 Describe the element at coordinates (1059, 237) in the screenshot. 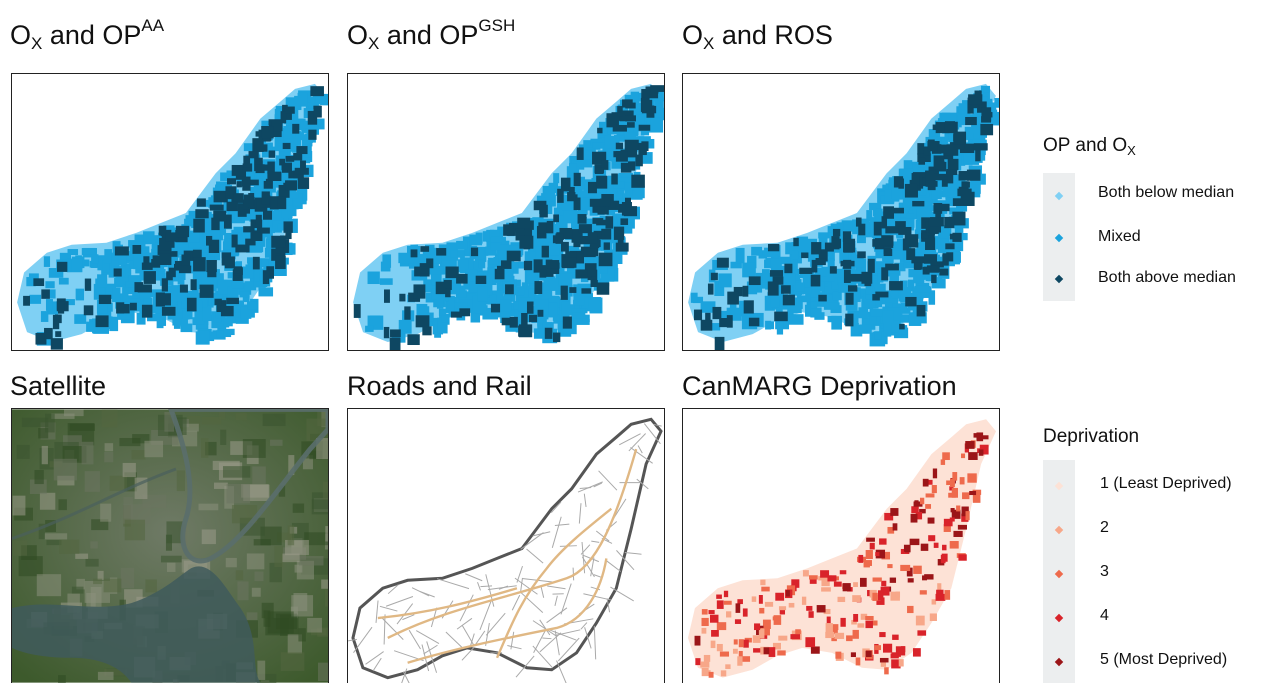

I see `legend-op-ox-keys` at that location.